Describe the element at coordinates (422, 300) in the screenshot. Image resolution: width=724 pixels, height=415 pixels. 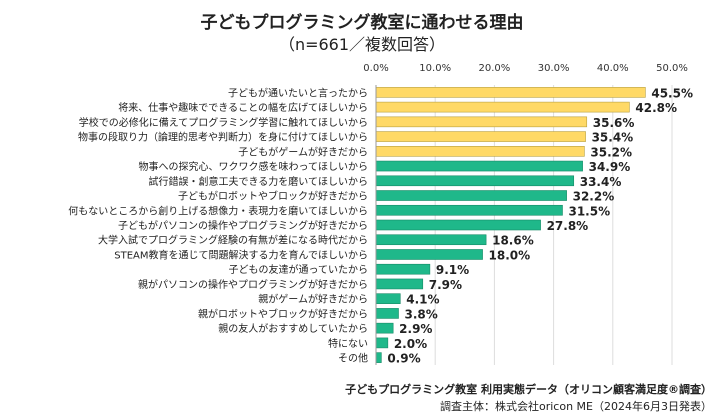
I see `value-label: 4.1%` at that location.